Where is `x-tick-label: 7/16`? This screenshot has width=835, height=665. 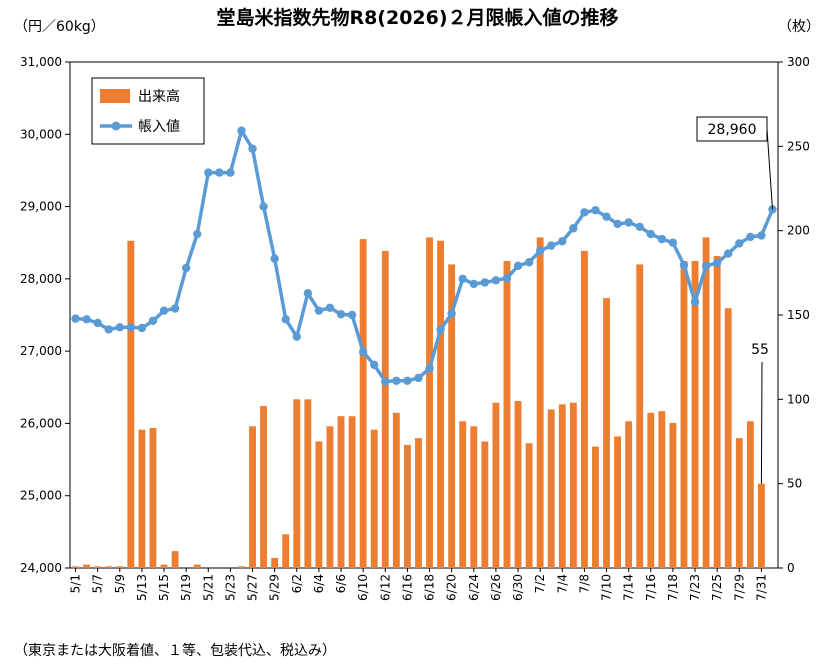
x-tick-label: 7/16 is located at coordinates (651, 587).